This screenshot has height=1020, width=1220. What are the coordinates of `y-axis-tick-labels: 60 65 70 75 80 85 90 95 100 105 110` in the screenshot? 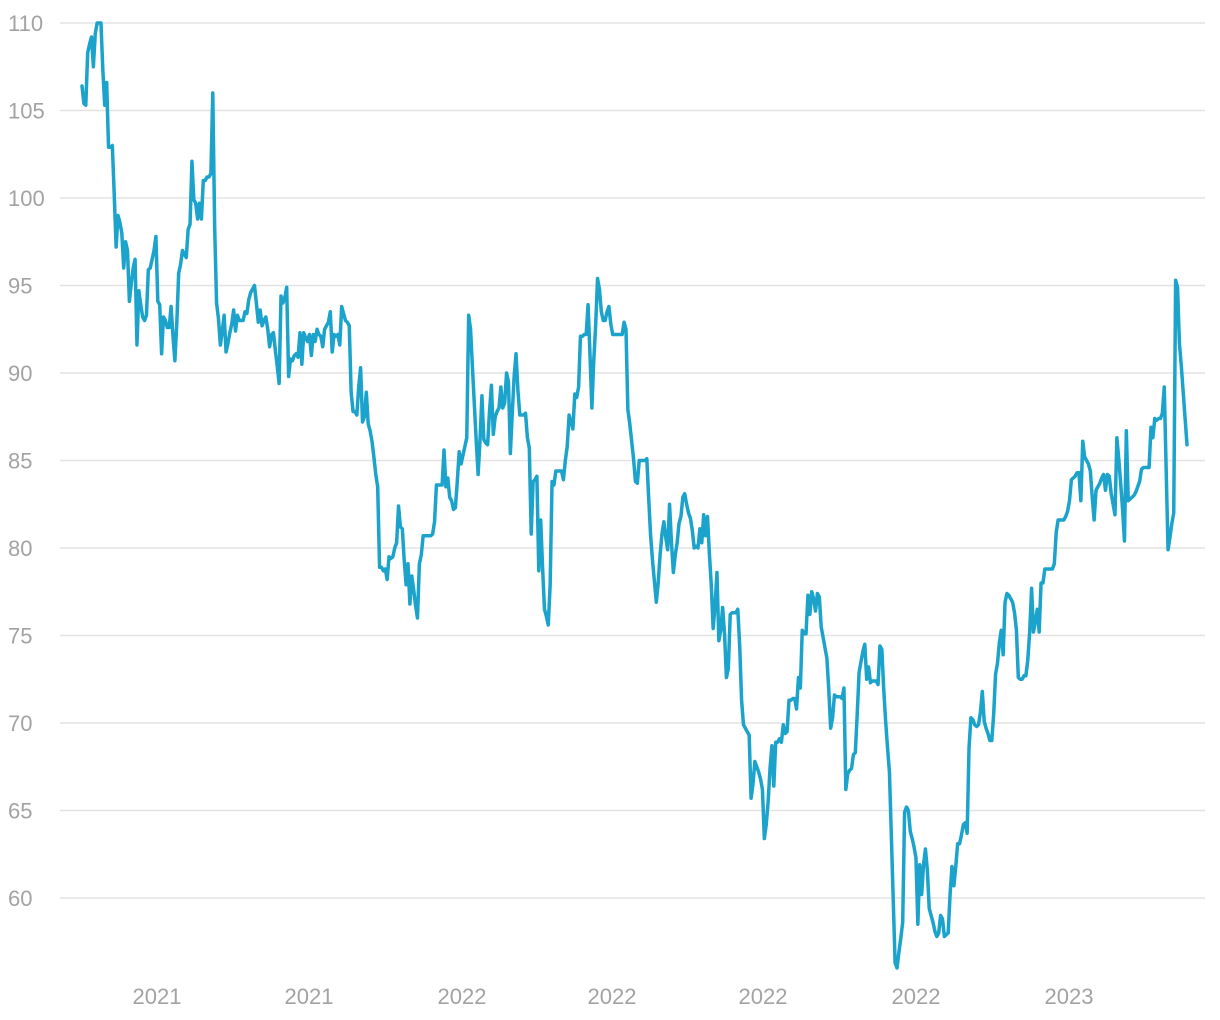 It's located at (26, 461).